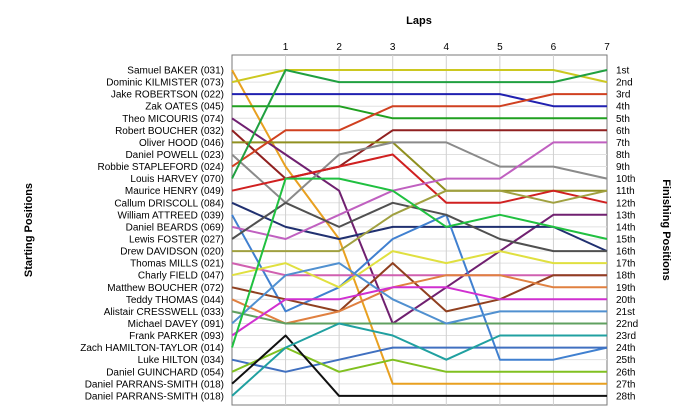 This screenshot has width=700, height=420. Describe the element at coordinates (627, 324) in the screenshot. I see `finishing-position-label: 22nd` at that location.